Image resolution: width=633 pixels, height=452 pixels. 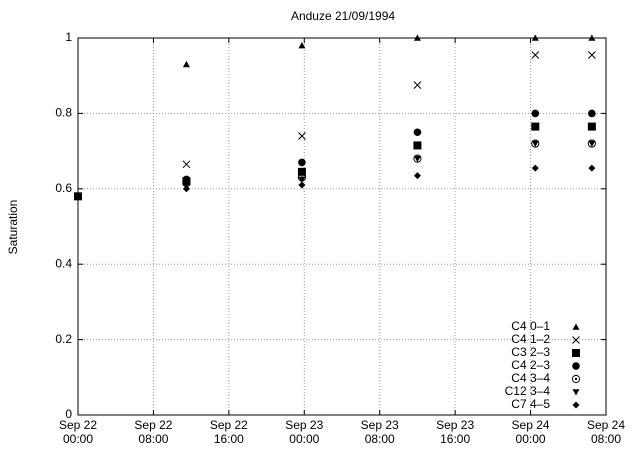 I want to click on legend-label: C4 1–2, so click(x=530, y=339).